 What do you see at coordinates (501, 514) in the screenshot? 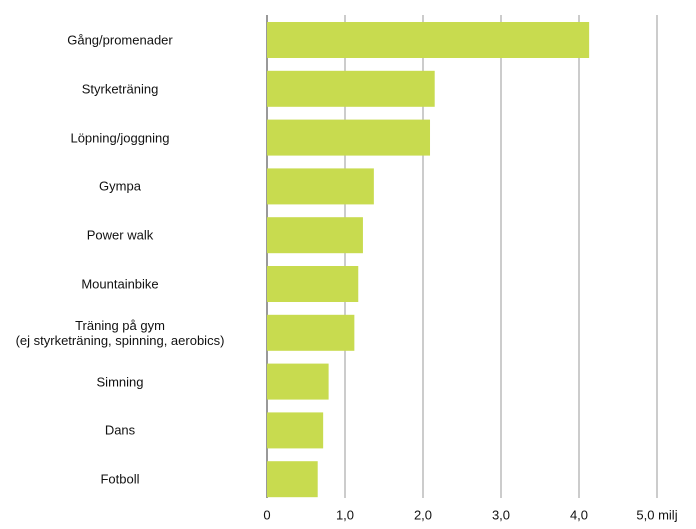
I see `x-tick-label: 3,0` at bounding box center [501, 514].